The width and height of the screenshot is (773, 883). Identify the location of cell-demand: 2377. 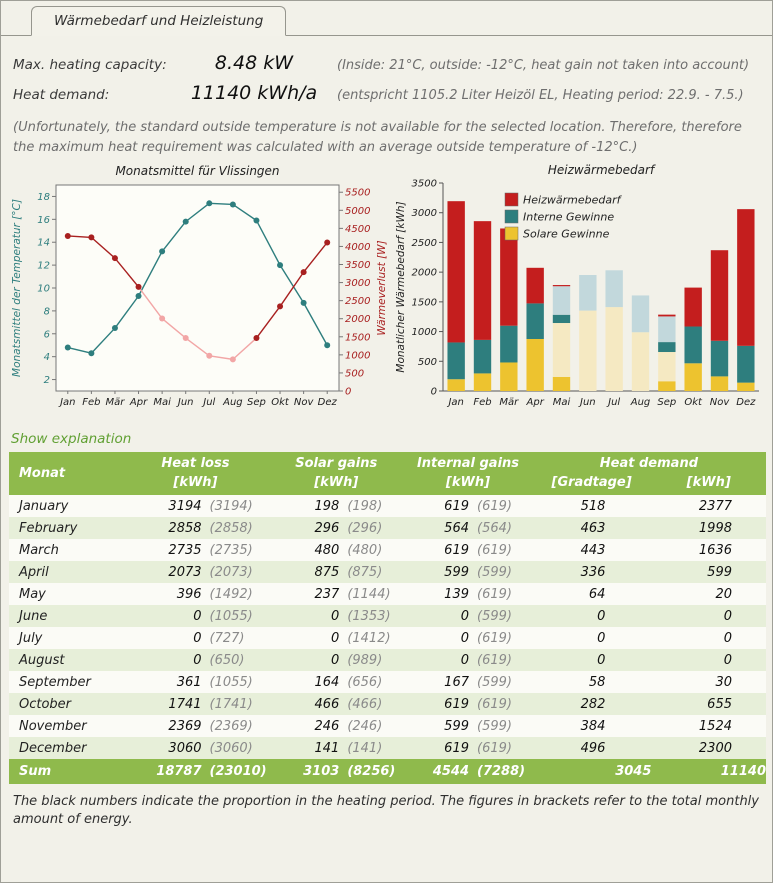
(715, 506).